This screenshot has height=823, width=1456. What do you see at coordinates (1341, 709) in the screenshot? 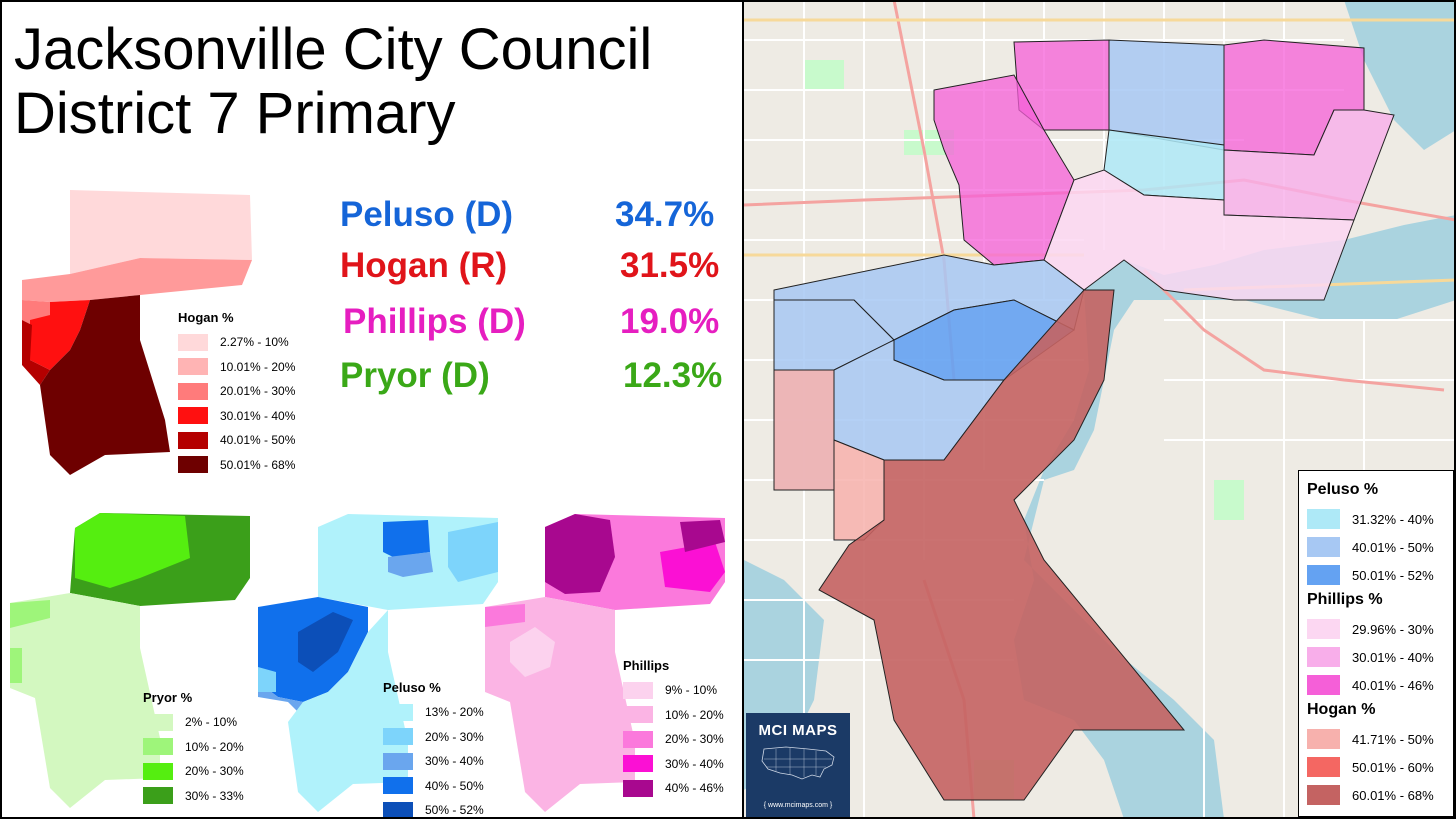
I see `legend-title-hogan: Hogan %` at bounding box center [1341, 709].